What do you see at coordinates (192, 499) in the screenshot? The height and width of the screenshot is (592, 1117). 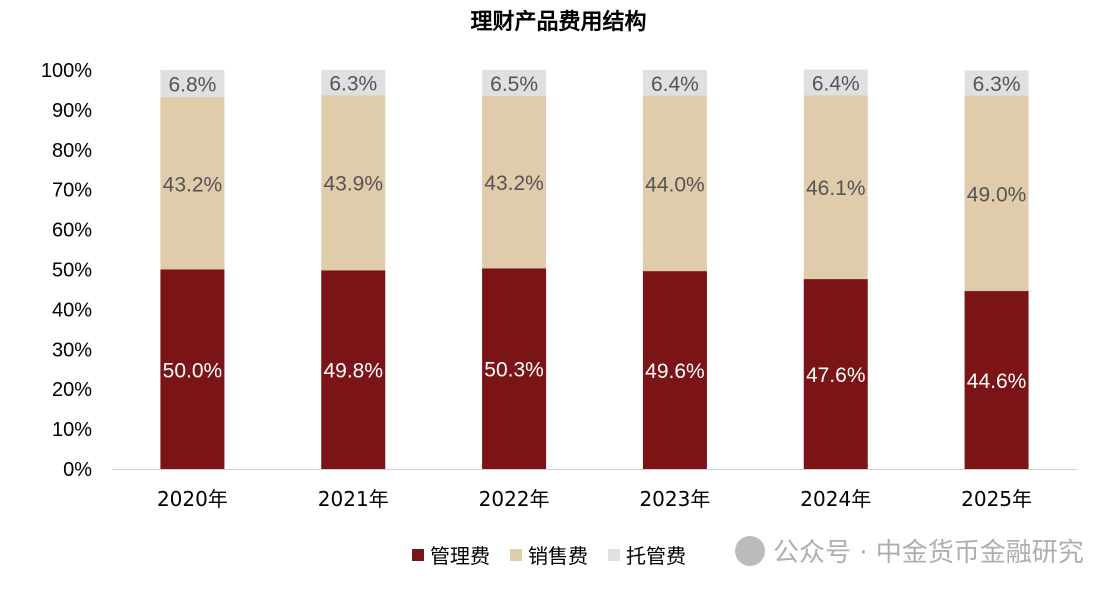 I see `x-tick-label: 2020年` at bounding box center [192, 499].